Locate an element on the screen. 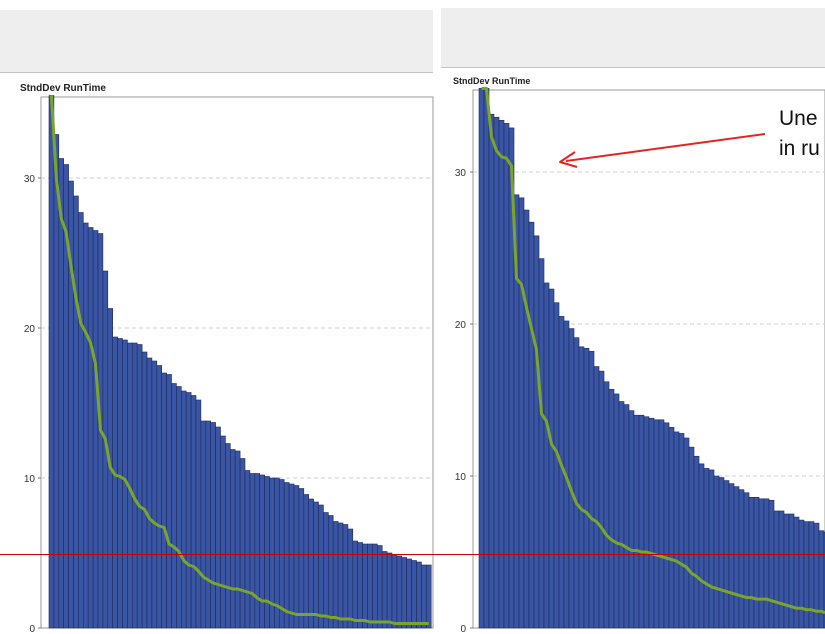  annotation-line-1: Une is located at coordinates (798, 118).